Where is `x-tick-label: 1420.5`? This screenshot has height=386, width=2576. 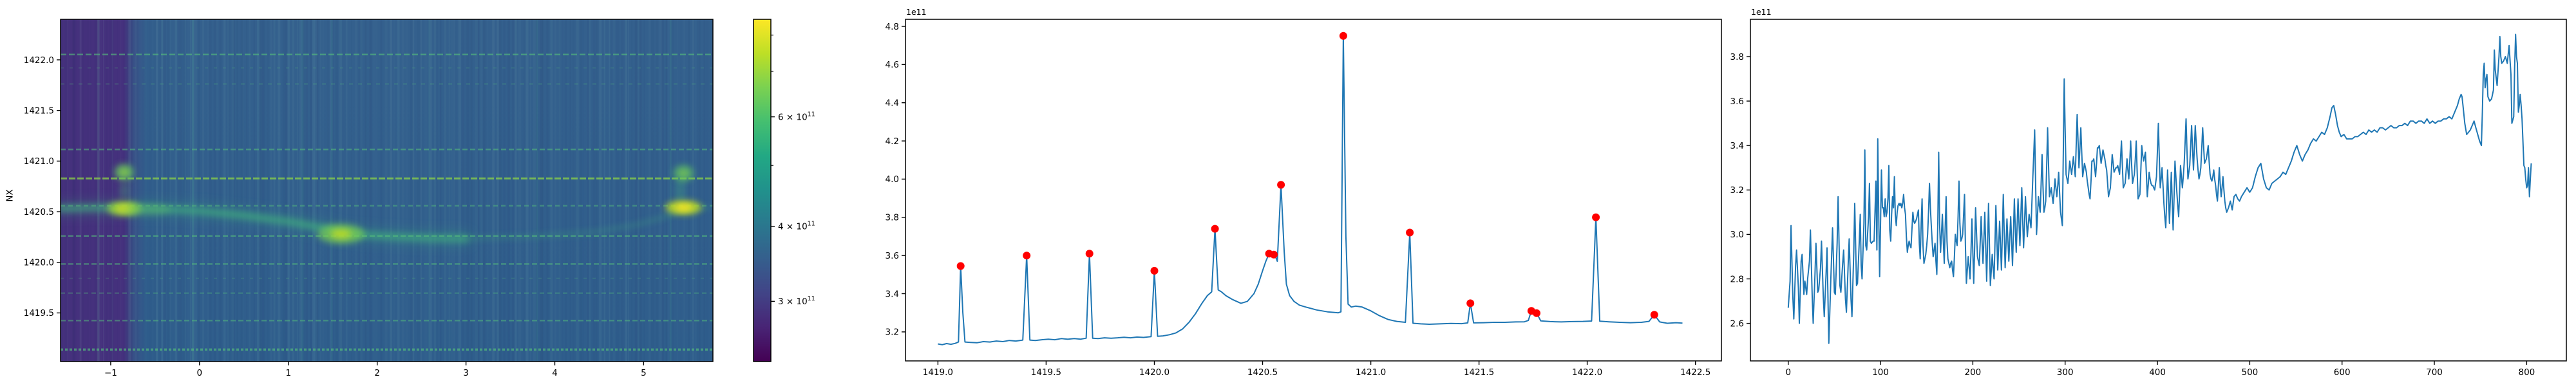
x-tick-label: 1420.5 is located at coordinates (1262, 372).